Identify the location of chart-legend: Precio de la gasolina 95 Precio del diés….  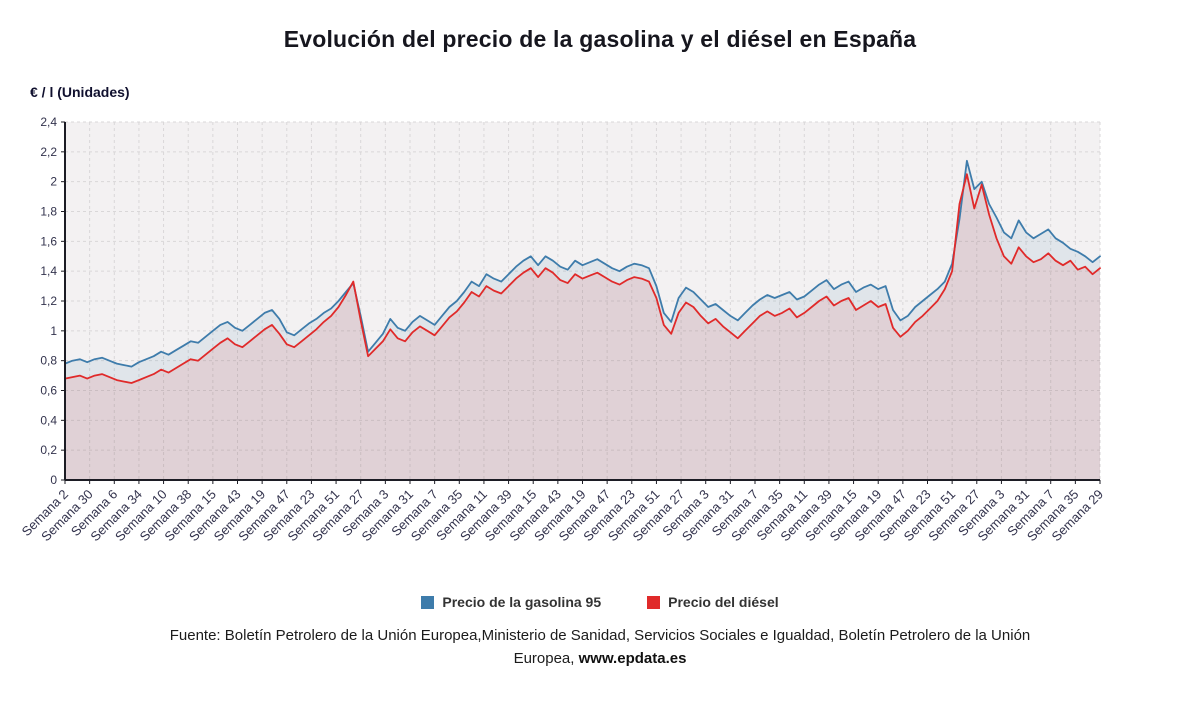
(600, 602).